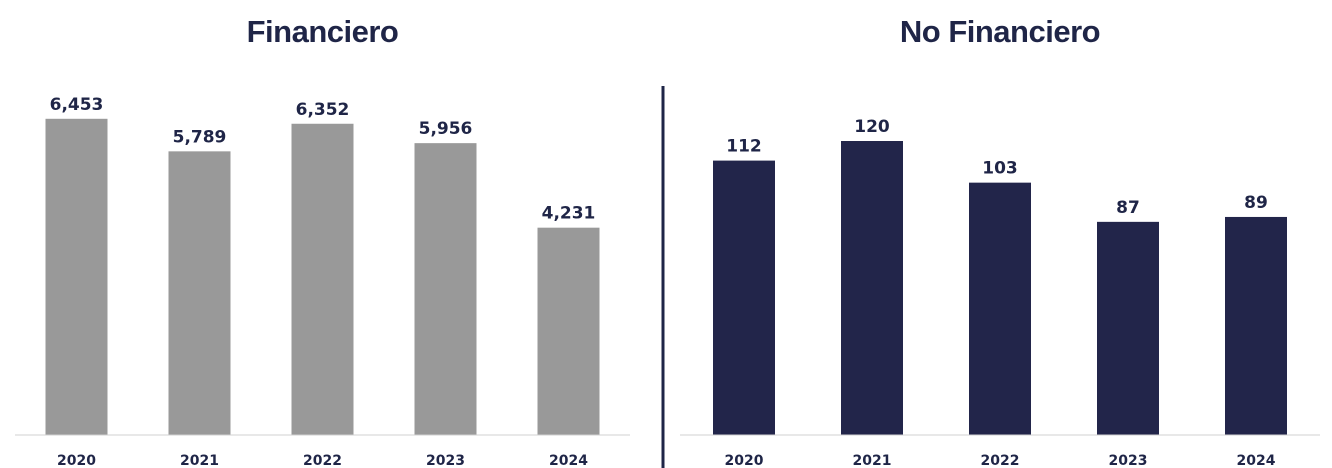 Image resolution: width=1332 pixels, height=468 pixels. I want to click on value-label: 6,453, so click(77, 105).